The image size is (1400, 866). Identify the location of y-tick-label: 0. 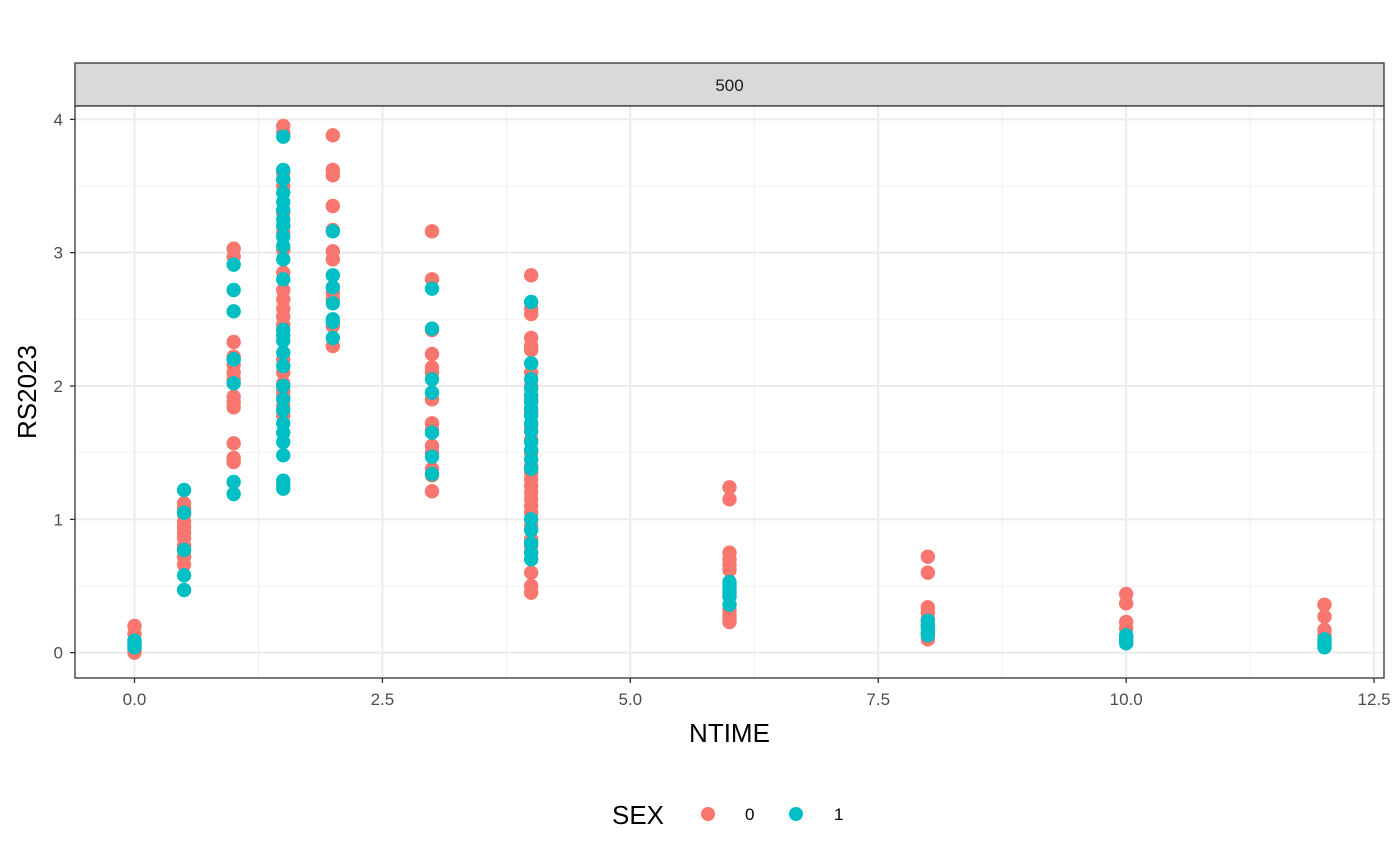
(58, 653).